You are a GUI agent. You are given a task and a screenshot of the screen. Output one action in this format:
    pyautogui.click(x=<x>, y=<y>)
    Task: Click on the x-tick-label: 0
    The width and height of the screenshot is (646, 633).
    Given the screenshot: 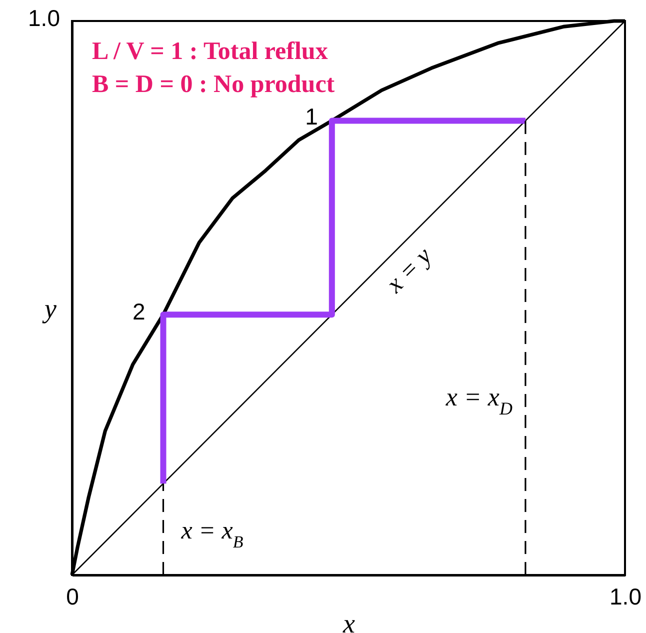 What is the action you would take?
    pyautogui.click(x=72, y=597)
    